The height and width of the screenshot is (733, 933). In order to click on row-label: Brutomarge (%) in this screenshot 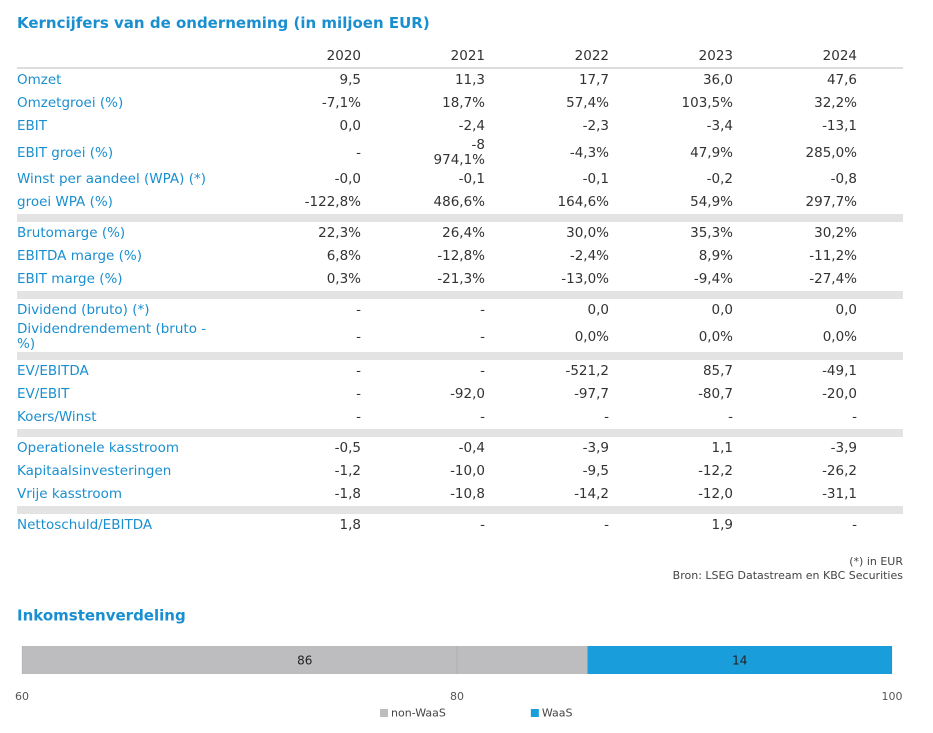, I will do `click(71, 233)`.